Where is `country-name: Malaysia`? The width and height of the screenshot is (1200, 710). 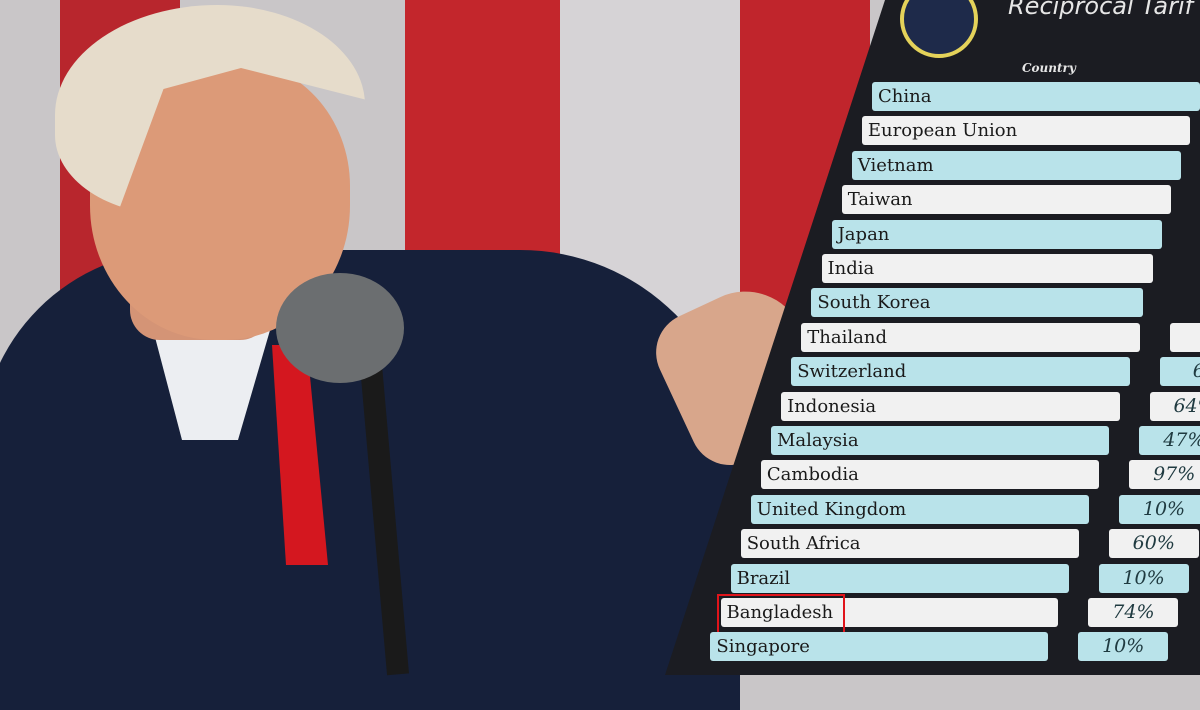
country-name: Malaysia is located at coordinates (818, 440).